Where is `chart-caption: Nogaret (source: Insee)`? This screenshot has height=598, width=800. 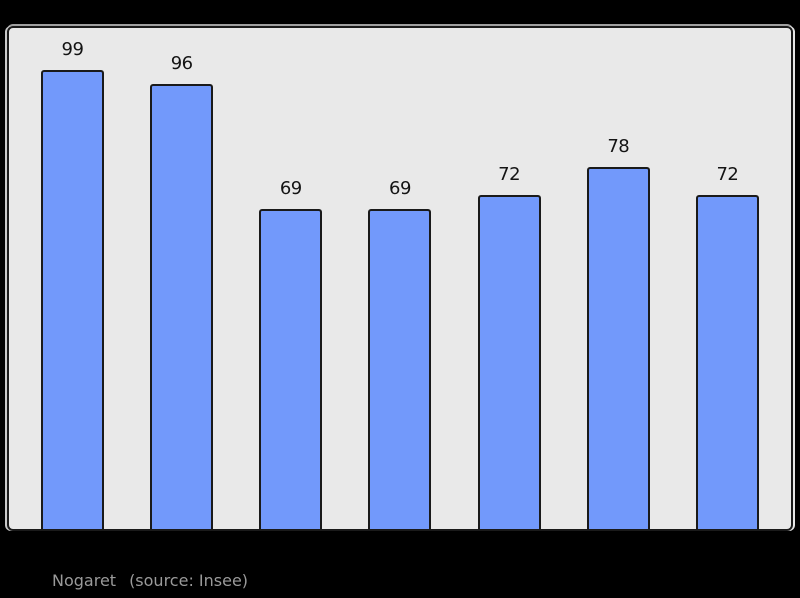 chart-caption: Nogaret (source: Insee) is located at coordinates (150, 581).